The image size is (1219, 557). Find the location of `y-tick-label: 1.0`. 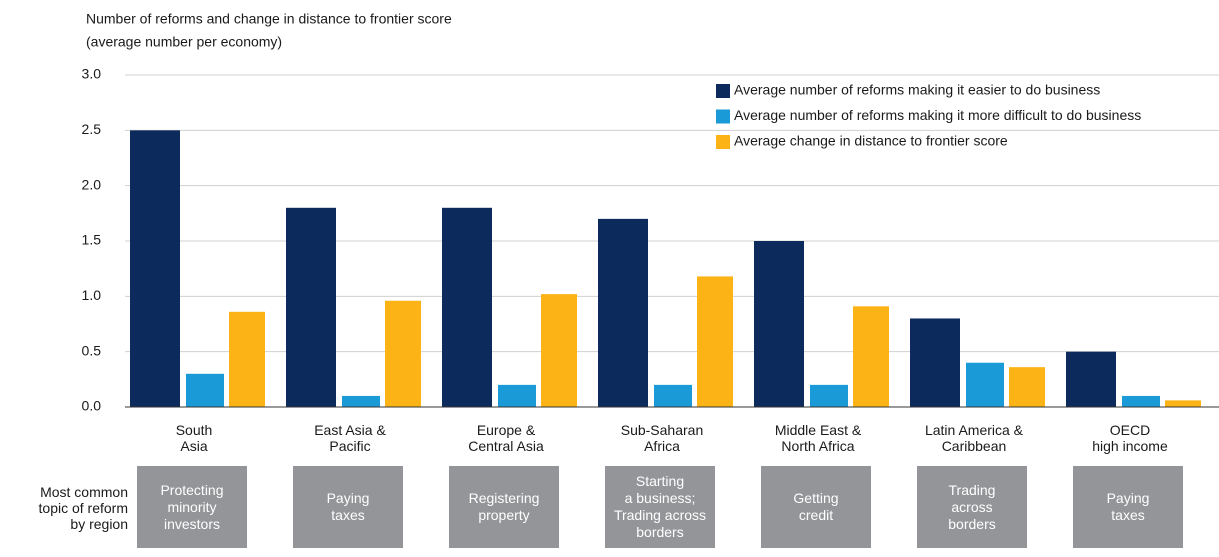

y-tick-label: 1.0 is located at coordinates (92, 295).